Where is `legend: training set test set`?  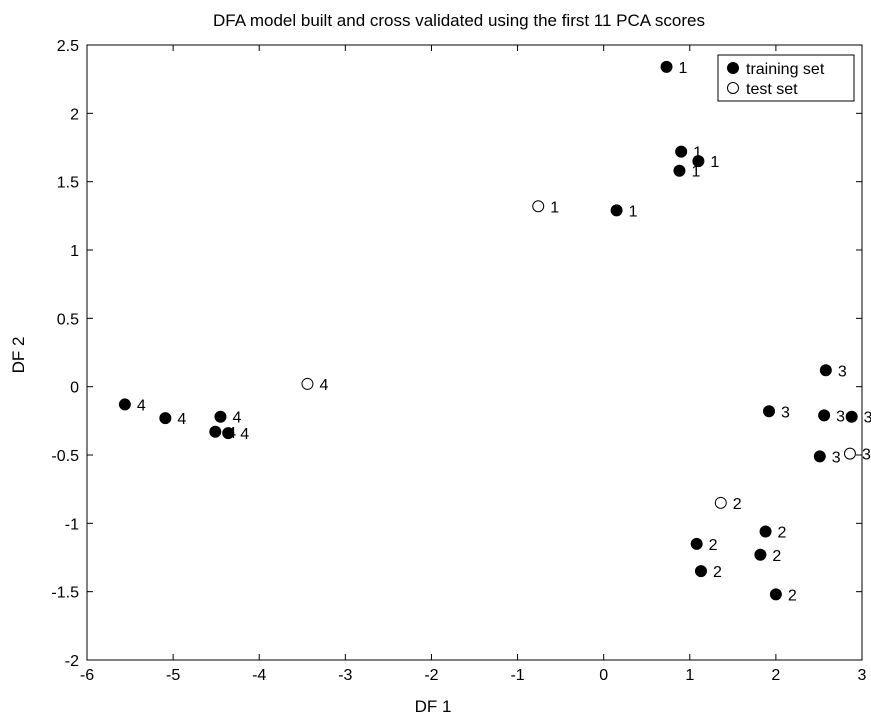 legend: training set test set is located at coordinates (786, 78).